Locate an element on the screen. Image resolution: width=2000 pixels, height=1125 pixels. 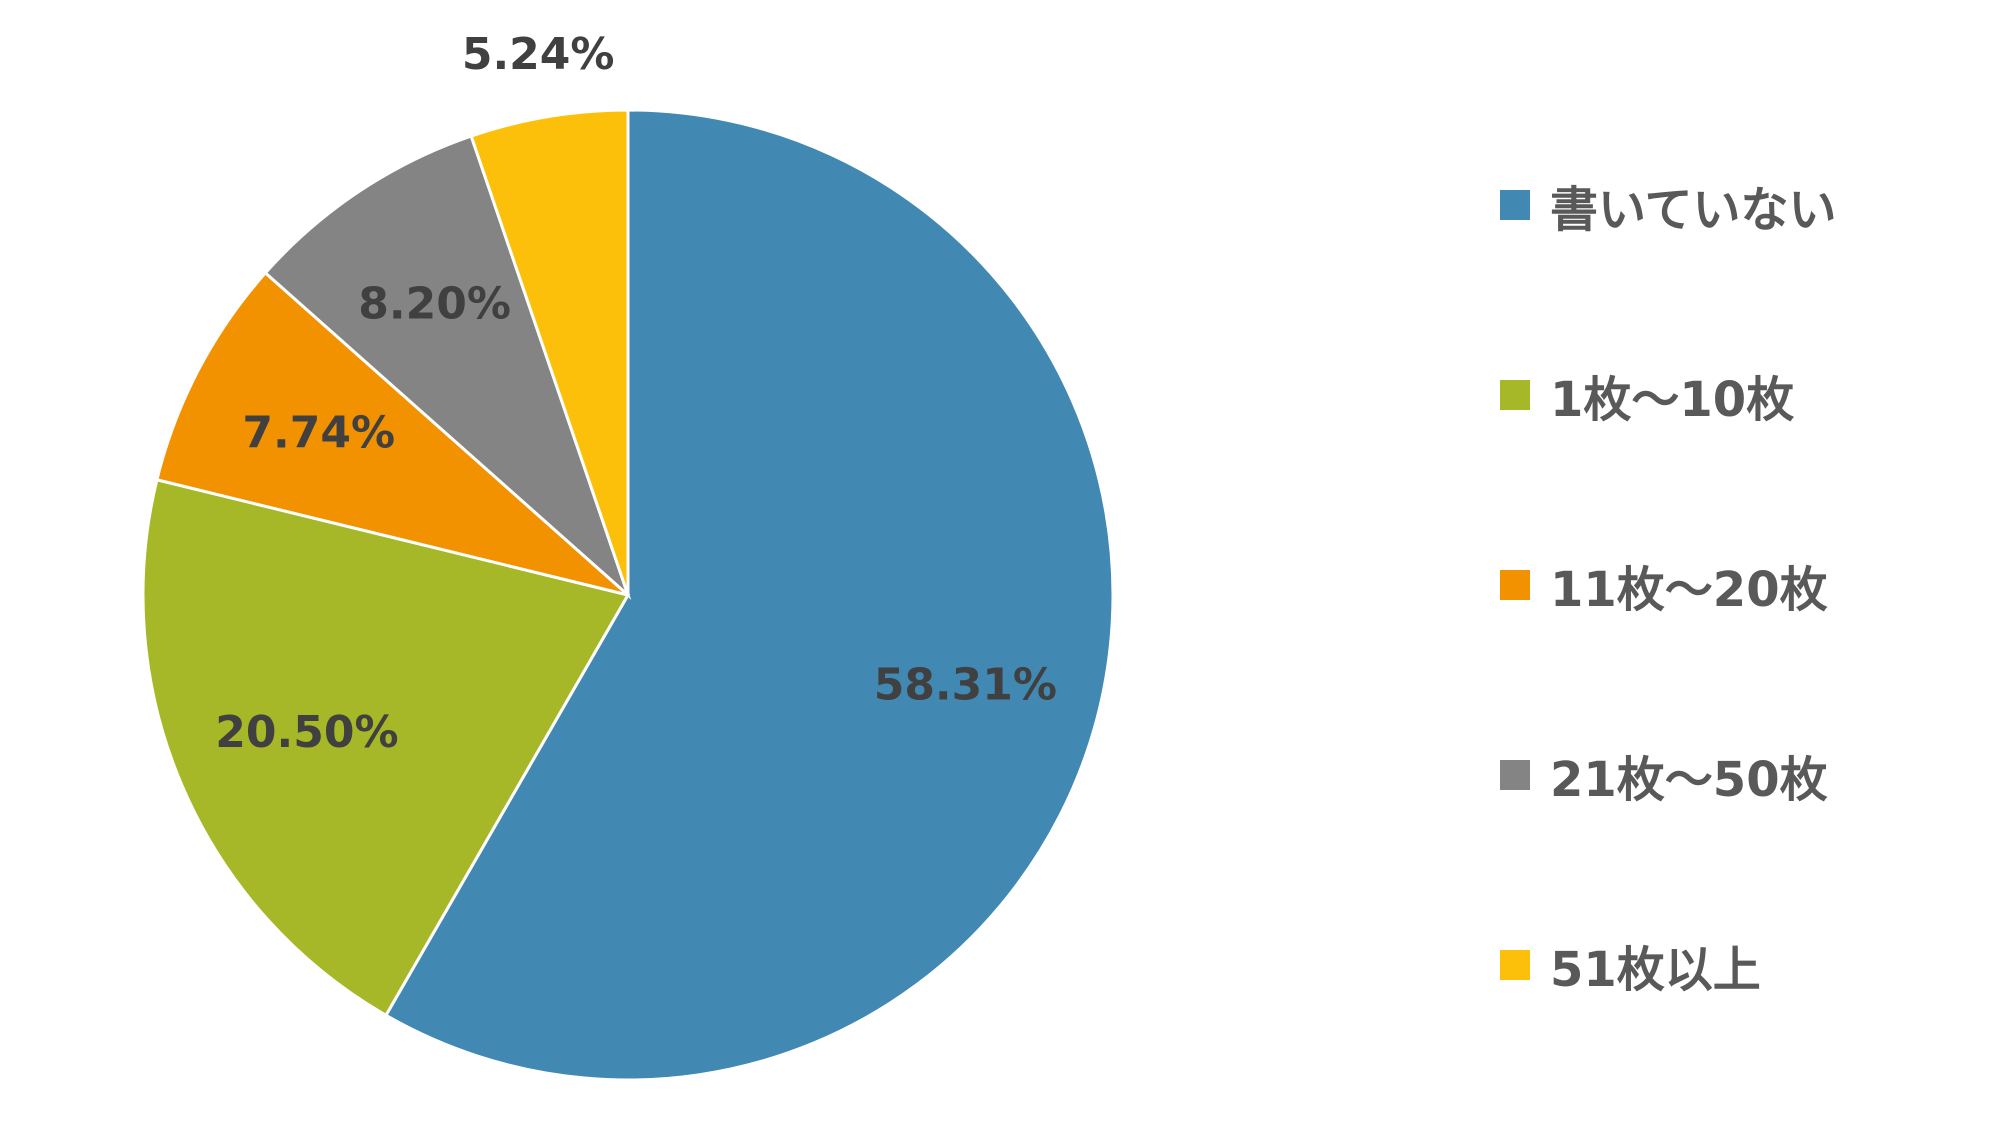
data-label-2: 20.50% is located at coordinates (306, 732).